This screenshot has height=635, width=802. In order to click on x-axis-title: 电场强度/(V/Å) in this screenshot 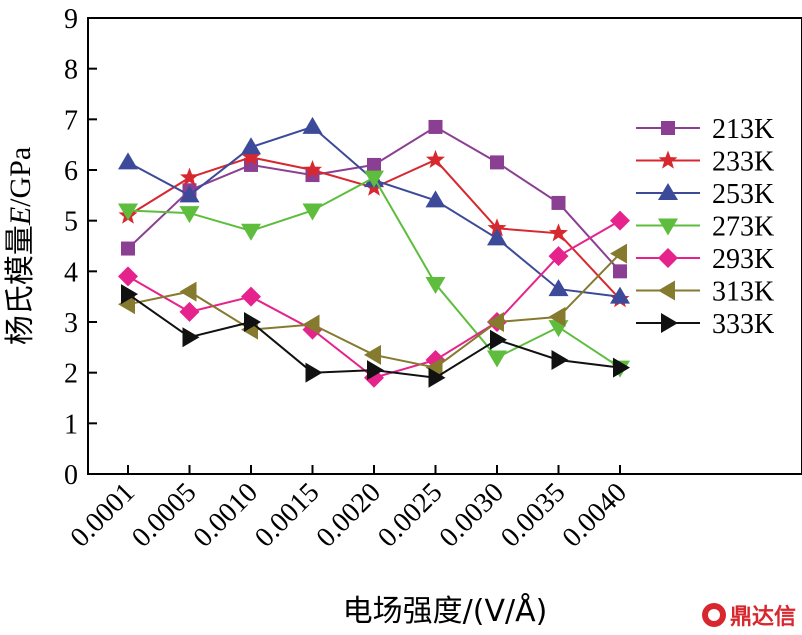, I will do `click(445, 611)`.